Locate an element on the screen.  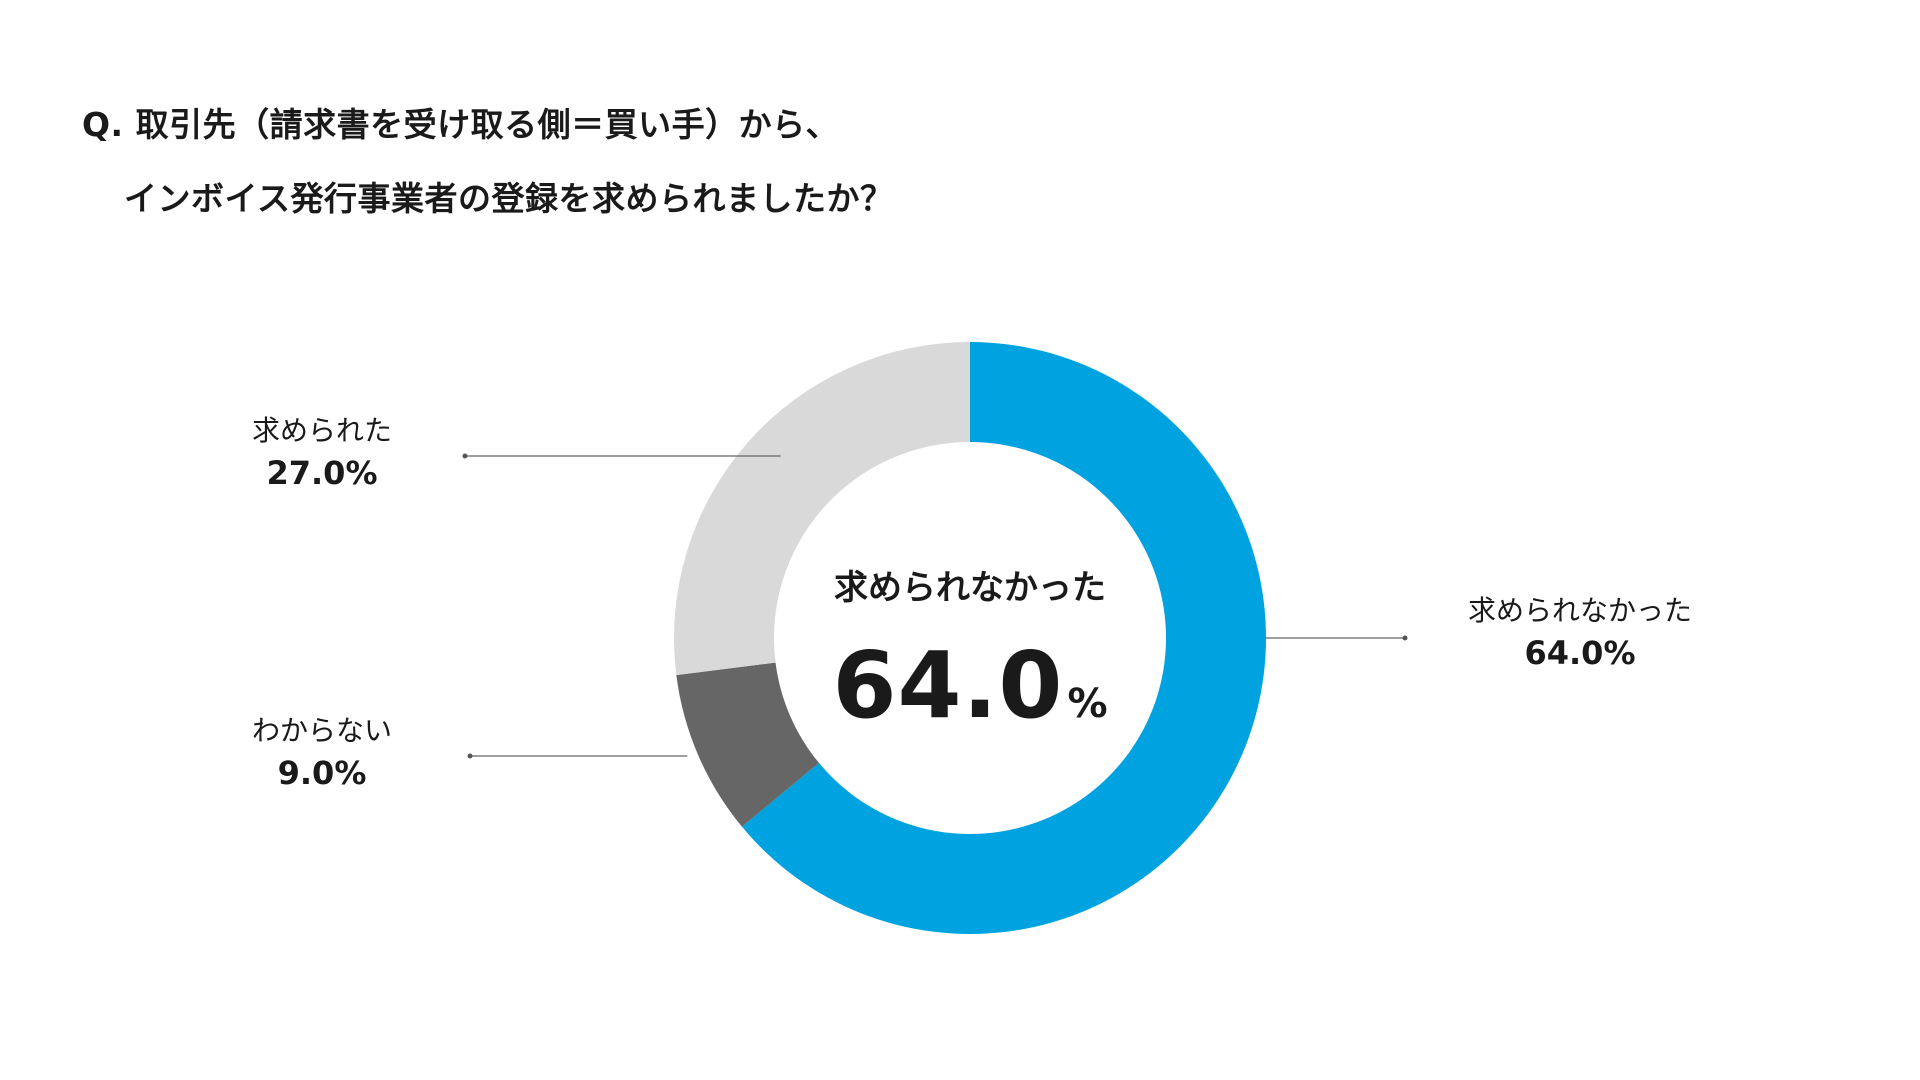
center-value-number: 64.0 is located at coordinates (948, 685).